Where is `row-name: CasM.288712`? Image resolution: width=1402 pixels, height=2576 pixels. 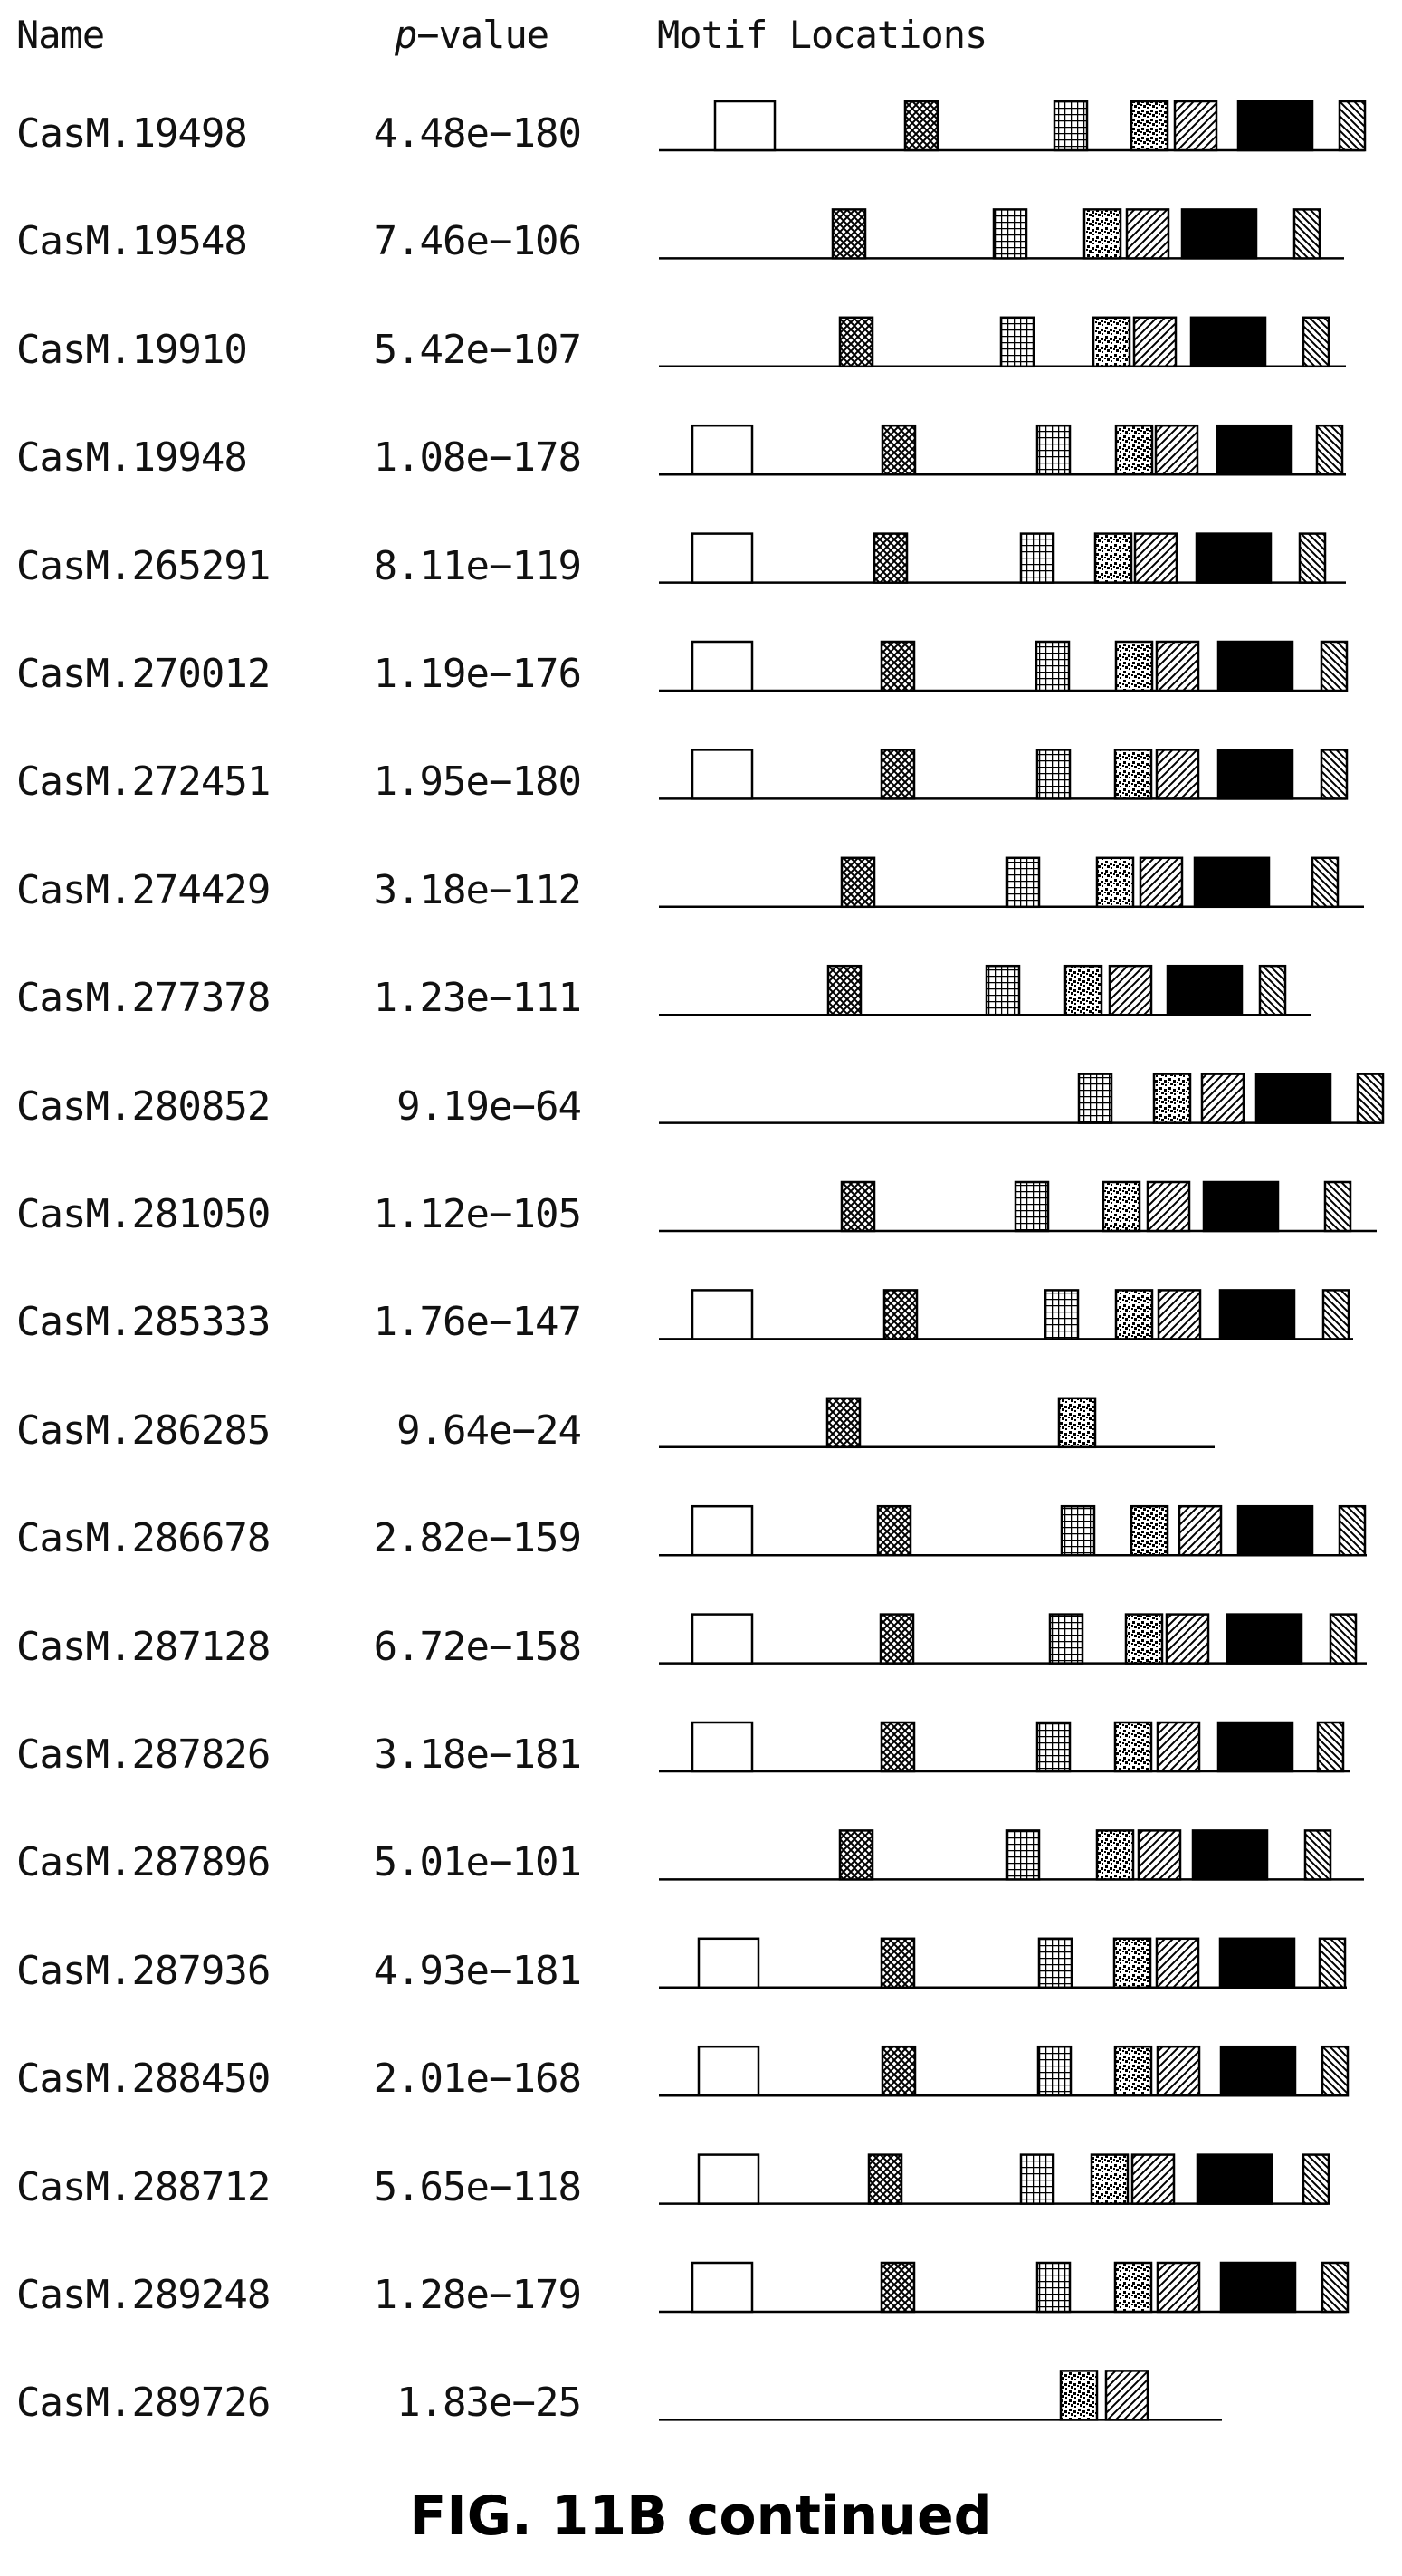
row-name: CasM.288712 is located at coordinates (143, 2186).